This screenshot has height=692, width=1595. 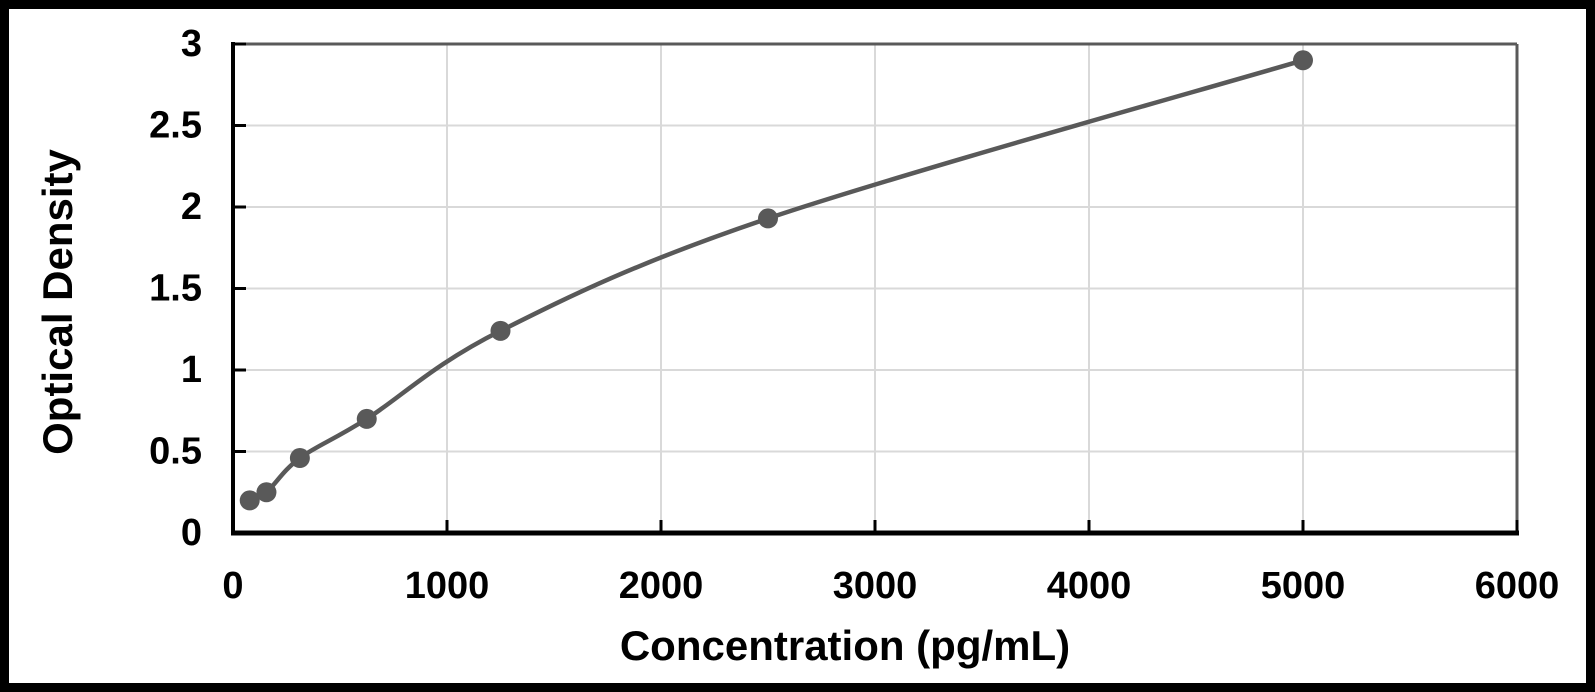 What do you see at coordinates (57, 301) in the screenshot?
I see `y-axis-title: Optical Density` at bounding box center [57, 301].